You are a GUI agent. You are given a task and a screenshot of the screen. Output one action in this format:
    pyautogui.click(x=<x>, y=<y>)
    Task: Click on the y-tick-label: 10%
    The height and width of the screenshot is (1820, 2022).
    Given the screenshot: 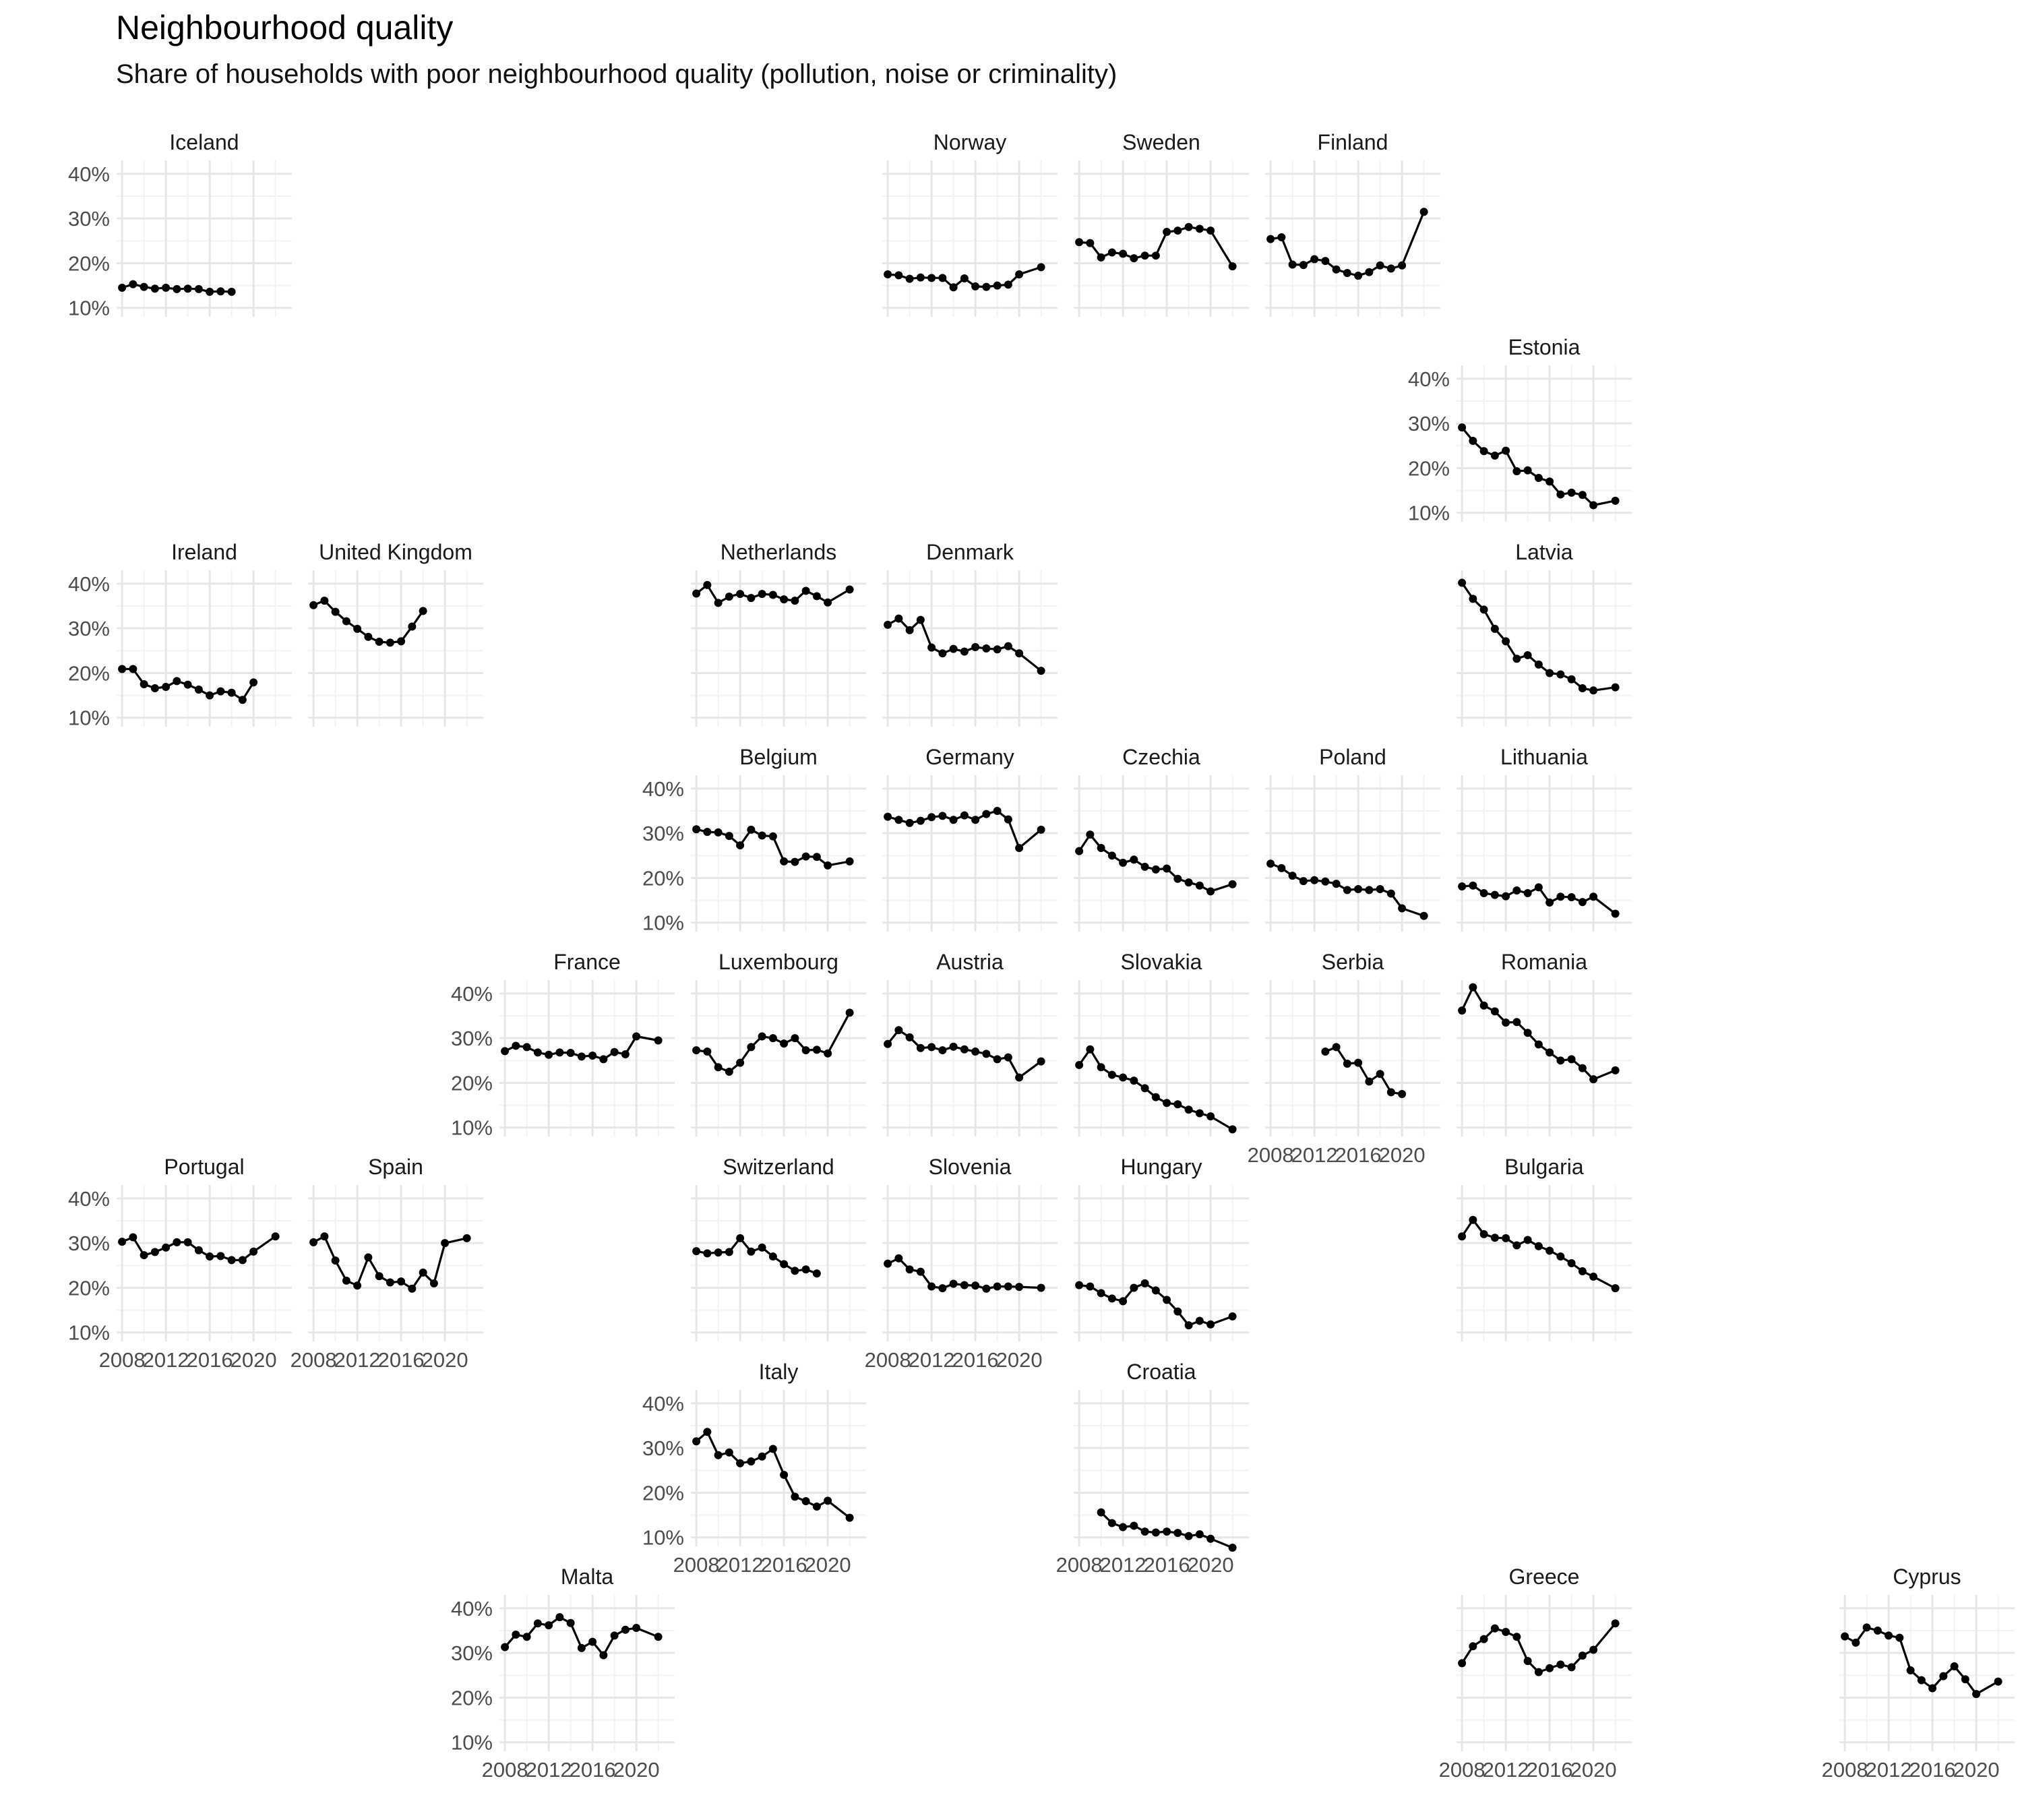 What is the action you would take?
    pyautogui.click(x=472, y=1743)
    